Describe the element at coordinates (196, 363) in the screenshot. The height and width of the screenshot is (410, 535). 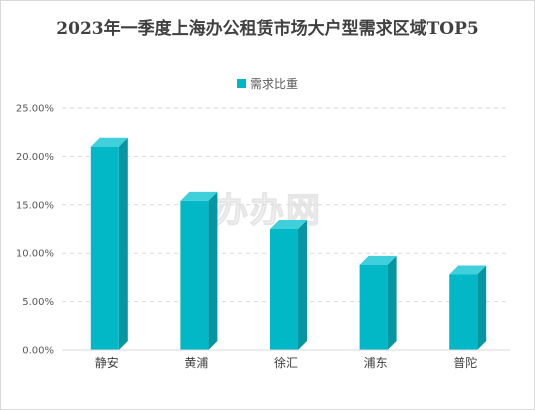
I see `x-tick-label: 黄浦` at that location.